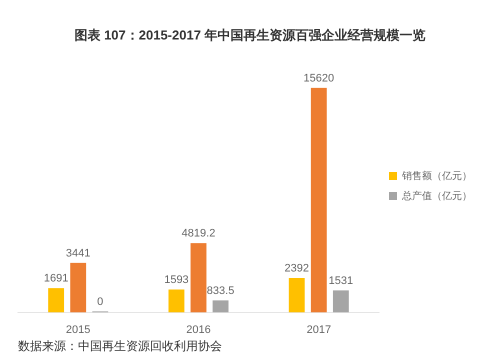 The width and height of the screenshot is (500, 362). Describe the element at coordinates (436, 176) in the screenshot. I see `legend-label: 销售额（亿元）` at that location.